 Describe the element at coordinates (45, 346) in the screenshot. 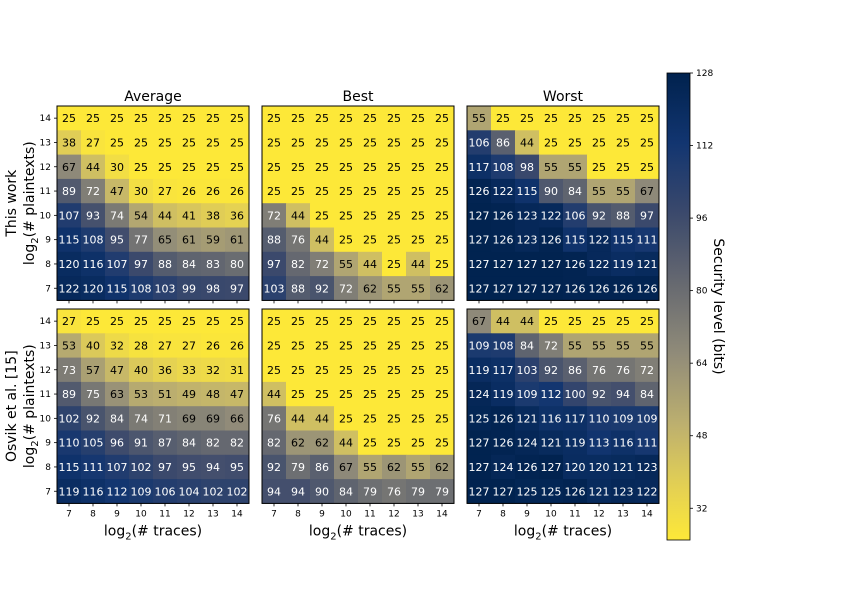

I see `y-tick-label: 13` at that location.